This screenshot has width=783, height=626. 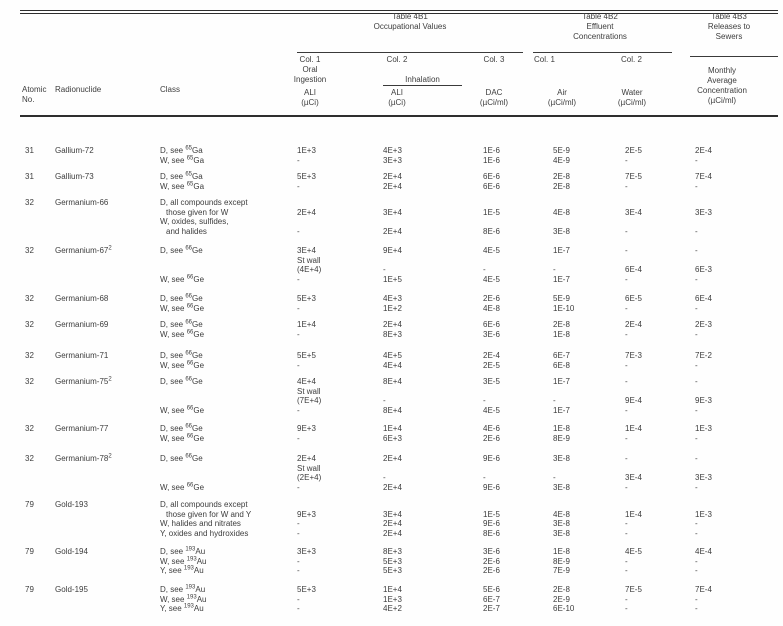 I want to click on water-effluent-cell: 9E-4, so click(x=633, y=400).